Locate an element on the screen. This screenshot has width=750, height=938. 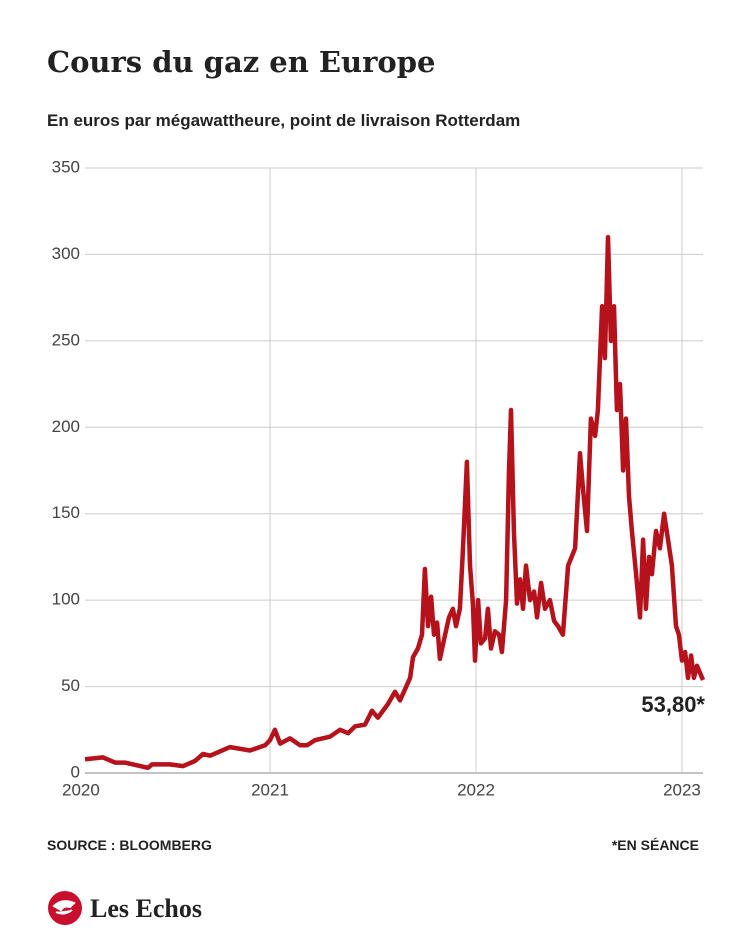
y-tick-label: 350 is located at coordinates (66, 166).